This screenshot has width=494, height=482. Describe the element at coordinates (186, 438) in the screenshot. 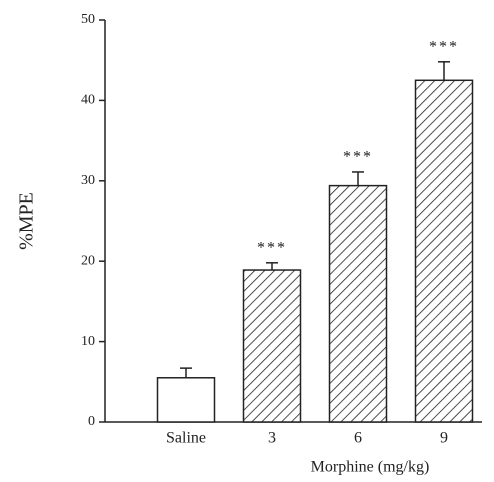

I see `x-tick-label: Saline` at that location.